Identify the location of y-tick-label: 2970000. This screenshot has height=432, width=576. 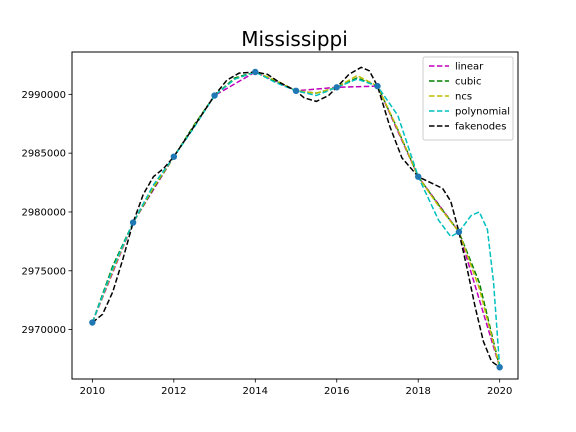
(43, 330).